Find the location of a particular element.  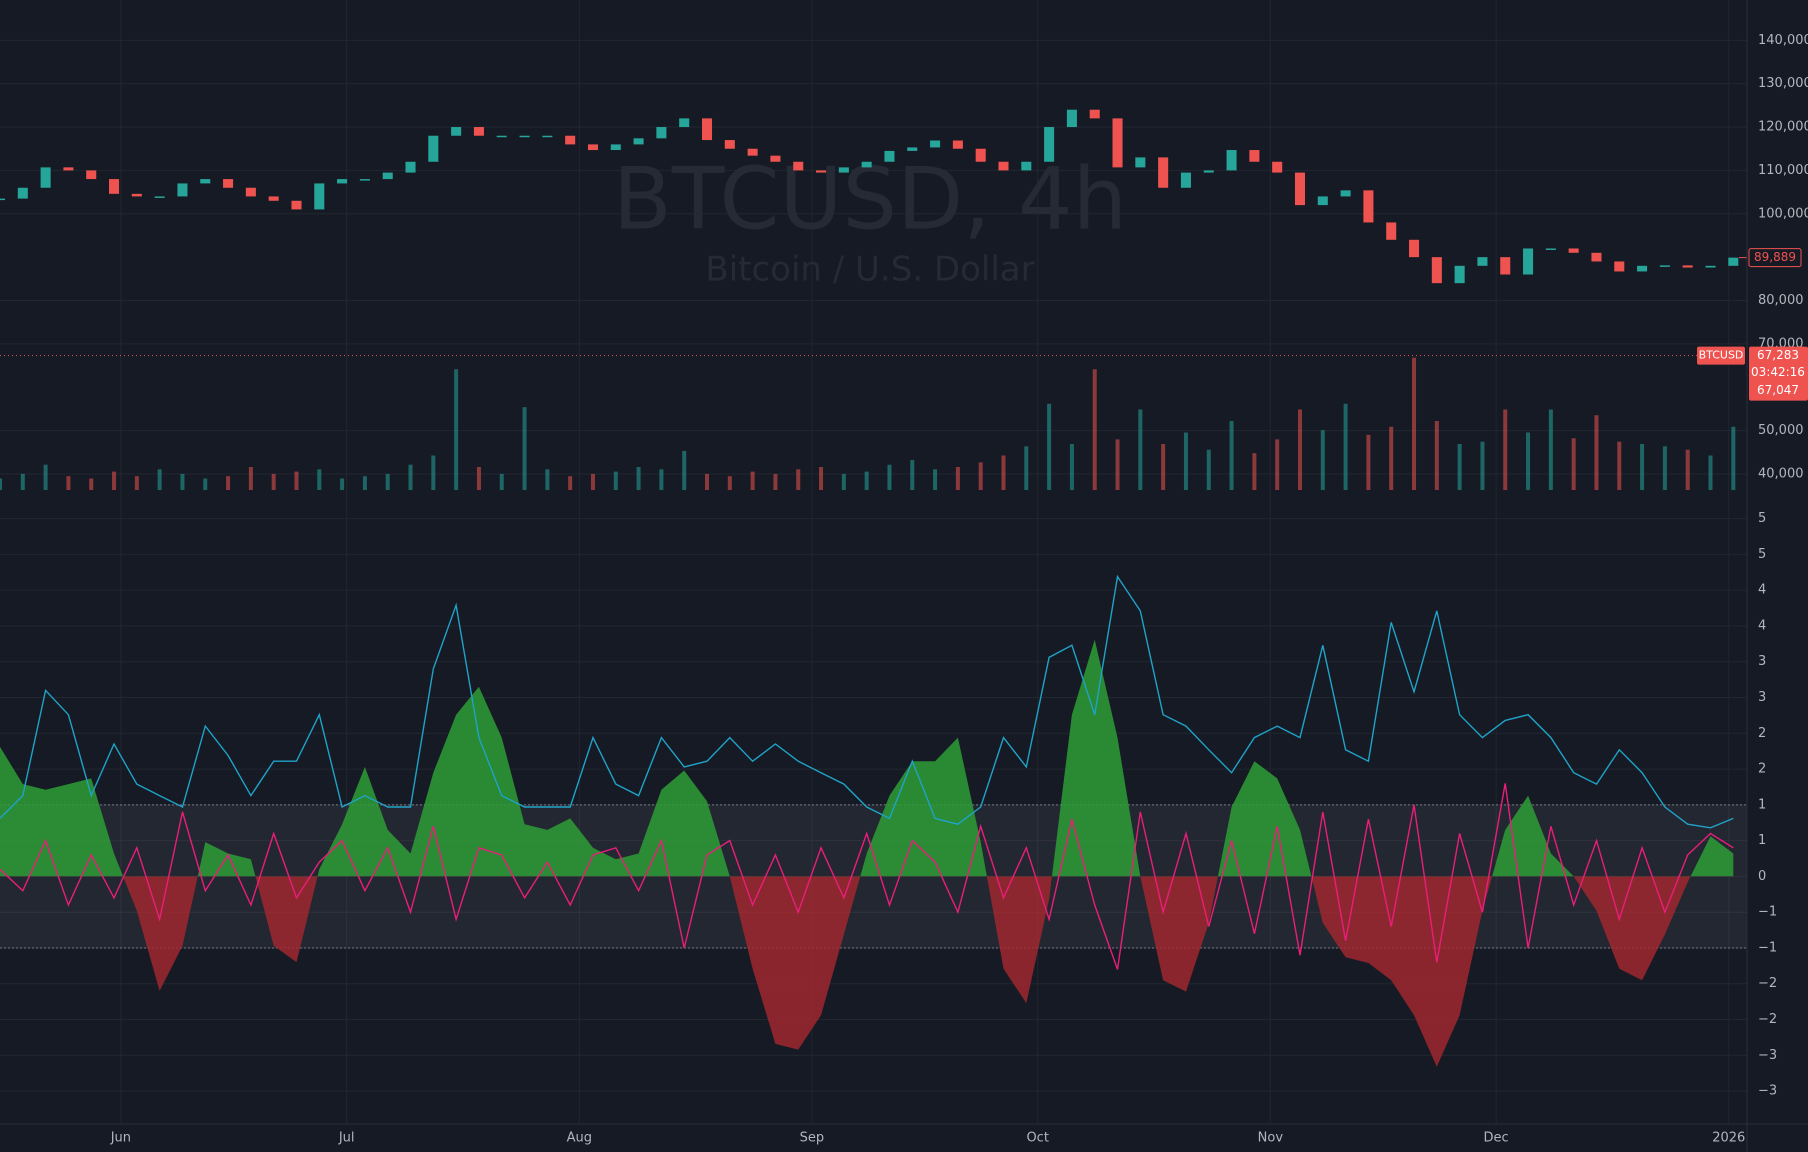

y-tick-label: 40,000 is located at coordinates (1781, 473).